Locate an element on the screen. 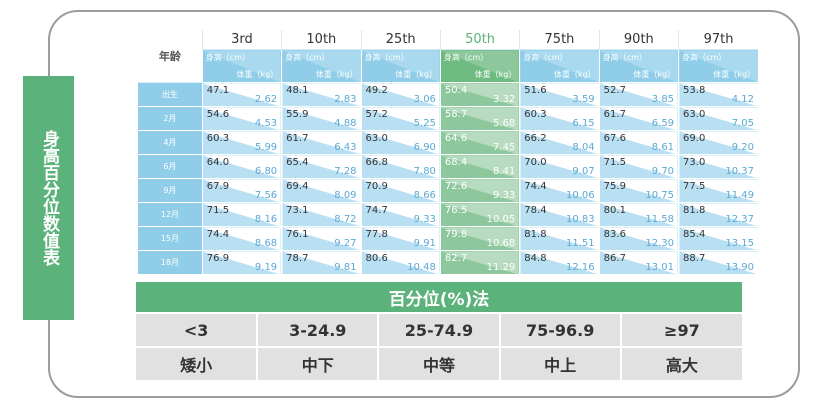 The height and width of the screenshot is (410, 830). weight-value: 8.16 is located at coordinates (266, 219).